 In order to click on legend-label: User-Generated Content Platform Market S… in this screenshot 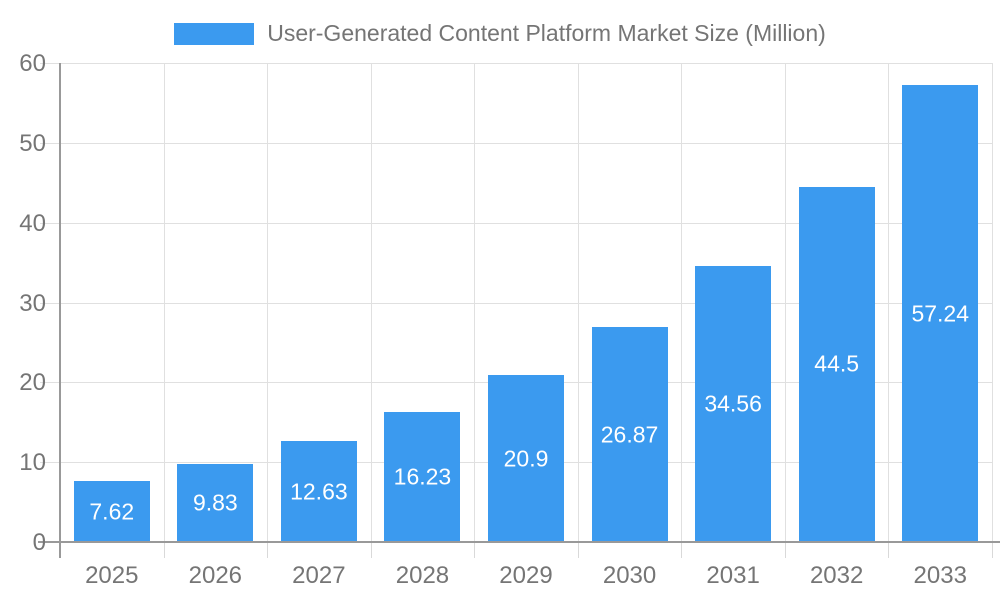, I will do `click(546, 33)`.